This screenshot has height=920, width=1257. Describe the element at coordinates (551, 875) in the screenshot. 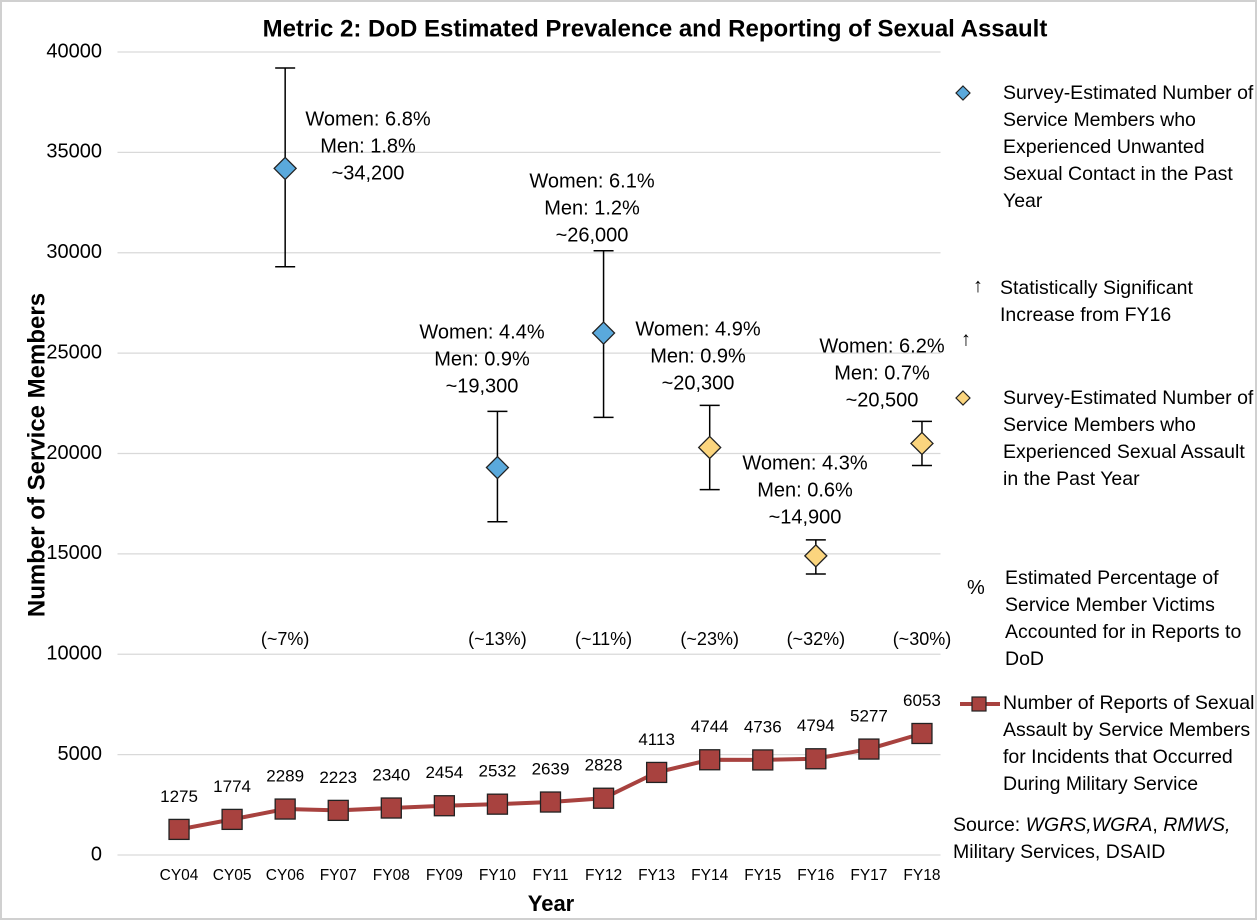

I see `x-tick-label: FY11` at that location.